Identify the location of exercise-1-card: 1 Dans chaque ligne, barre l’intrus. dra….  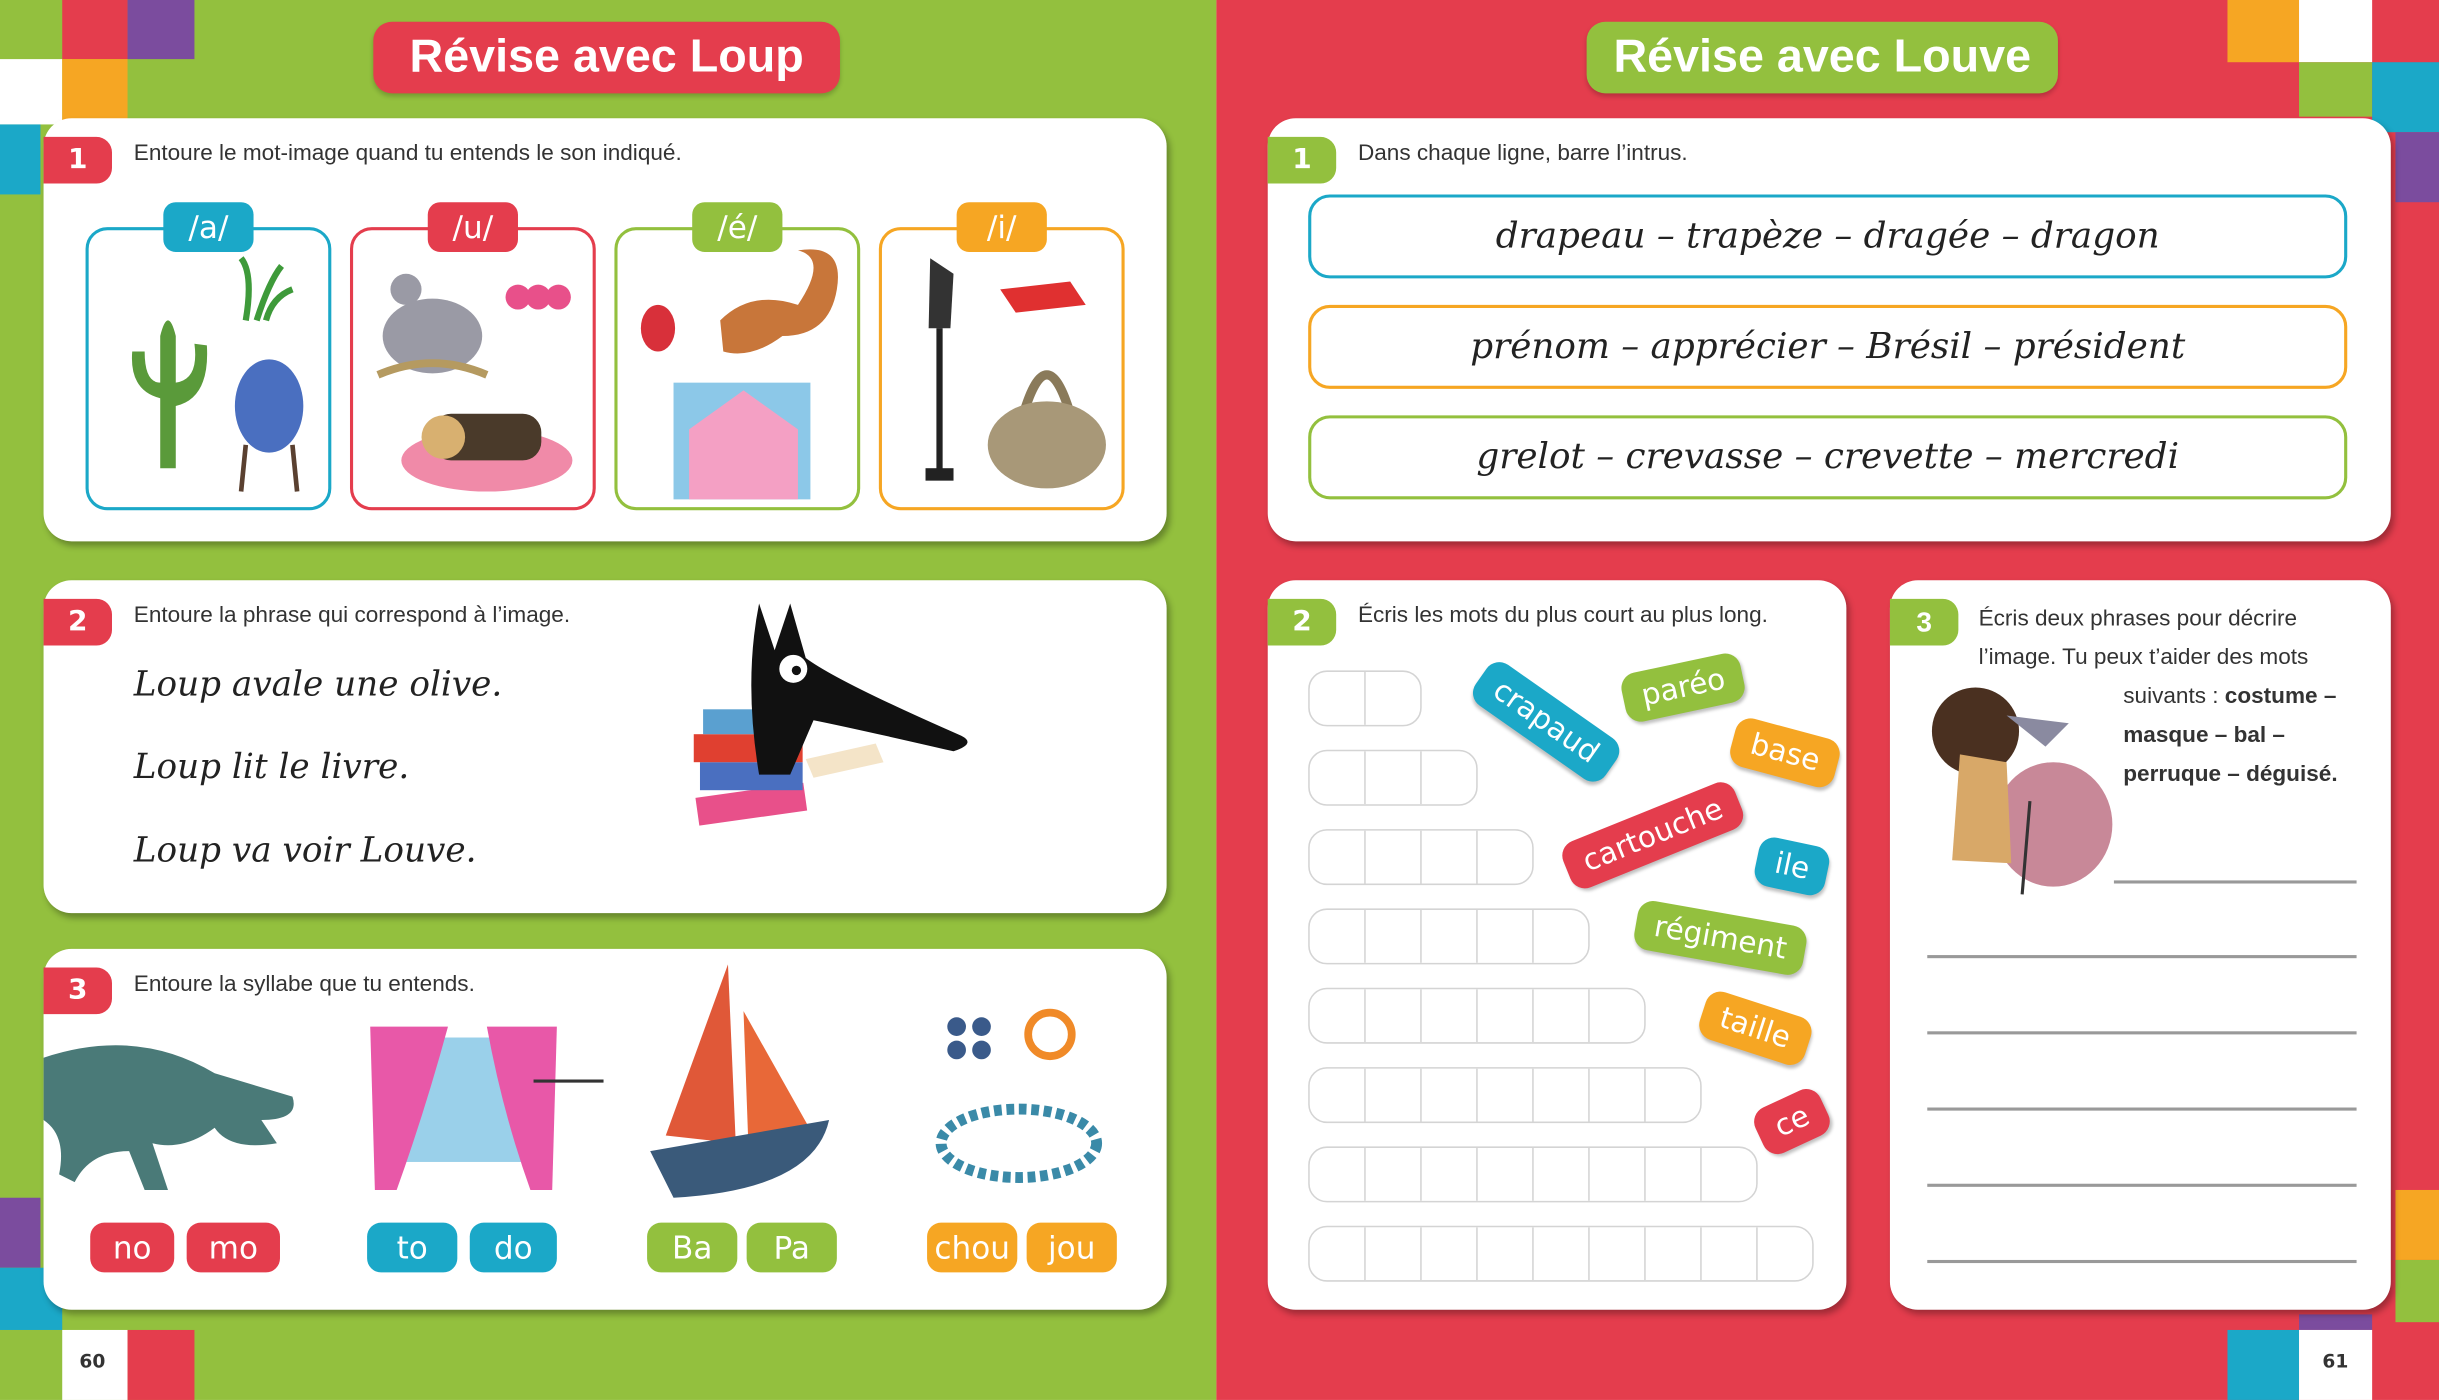
(1829, 330).